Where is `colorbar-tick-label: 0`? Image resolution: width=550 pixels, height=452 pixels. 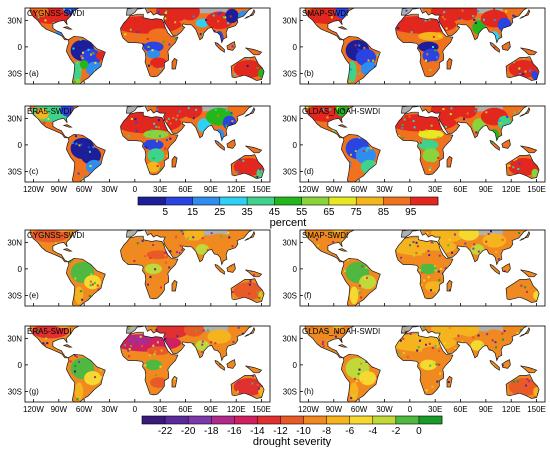
colorbar-tick-label: 0 is located at coordinates (419, 431).